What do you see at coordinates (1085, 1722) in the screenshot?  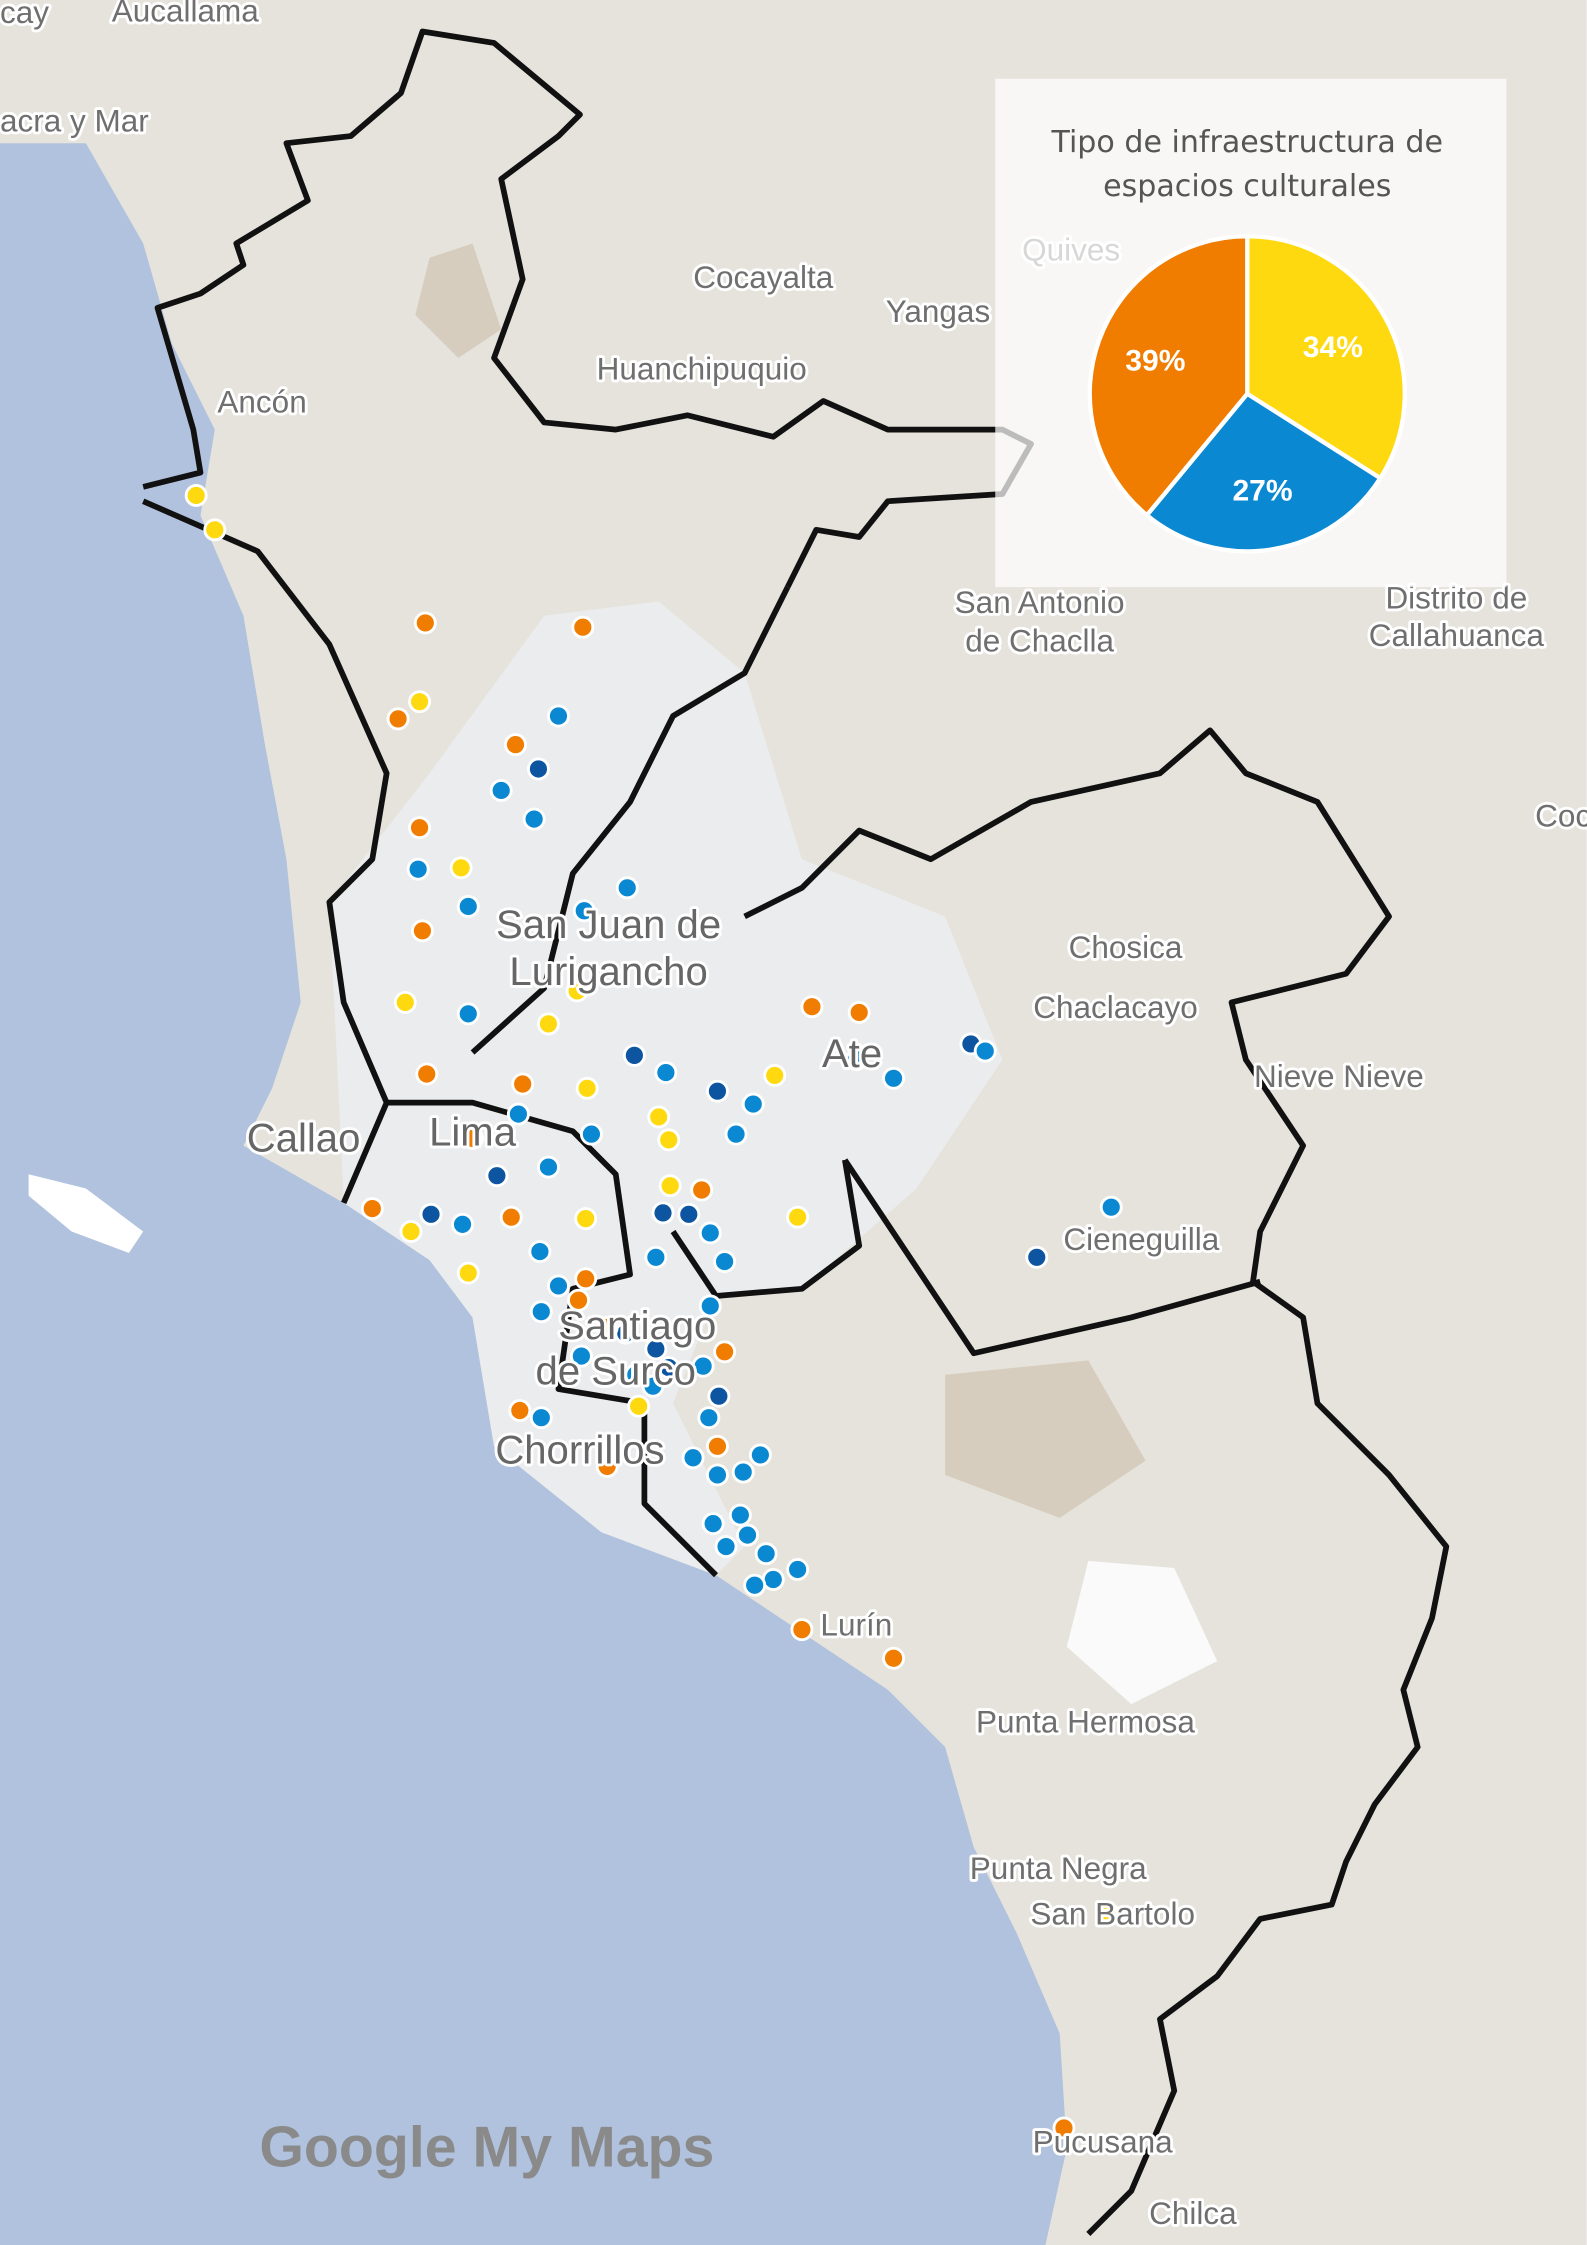 I see `place-label: Punta Hermosa` at bounding box center [1085, 1722].